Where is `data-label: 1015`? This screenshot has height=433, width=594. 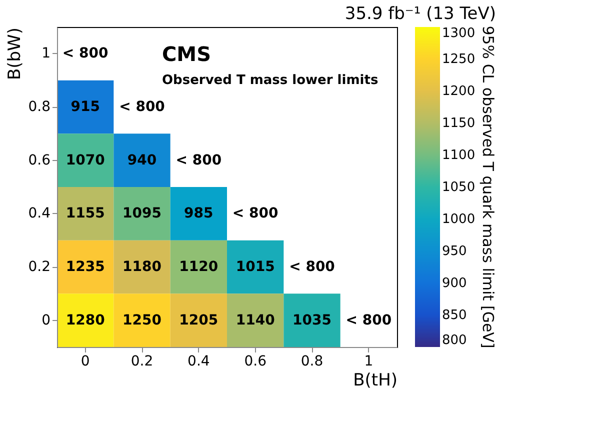 data-label: 1015 is located at coordinates (255, 267).